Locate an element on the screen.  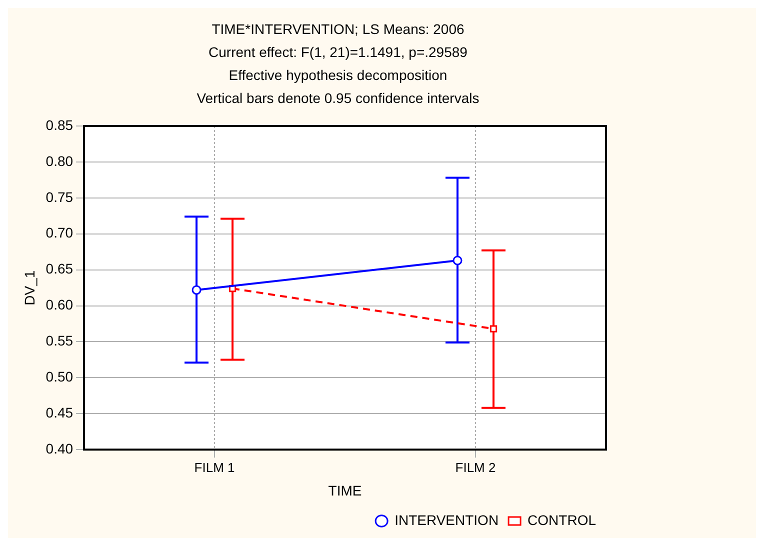
chart-subtitle: Current effect: F(1, 21)=1.1491, p=.29589 is located at coordinates (338, 52).